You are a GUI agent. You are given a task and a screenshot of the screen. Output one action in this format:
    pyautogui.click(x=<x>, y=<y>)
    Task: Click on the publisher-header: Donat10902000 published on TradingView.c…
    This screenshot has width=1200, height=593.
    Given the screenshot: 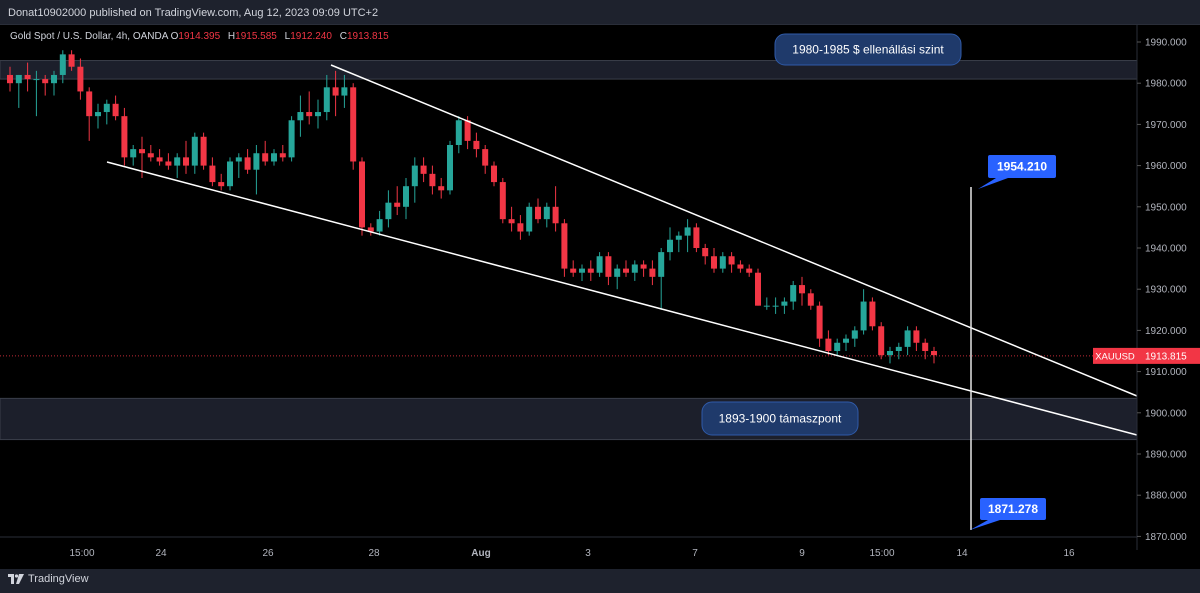 What is the action you would take?
    pyautogui.click(x=600, y=12)
    